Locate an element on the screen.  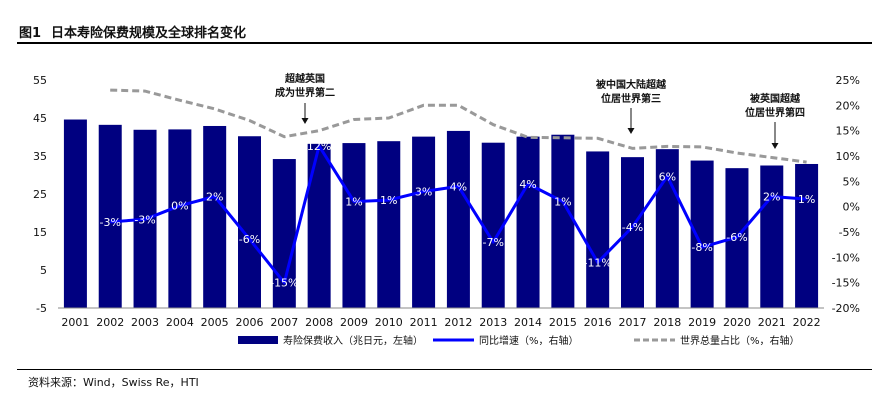
x-axis-tick-label: 2013 is located at coordinates (493, 322).